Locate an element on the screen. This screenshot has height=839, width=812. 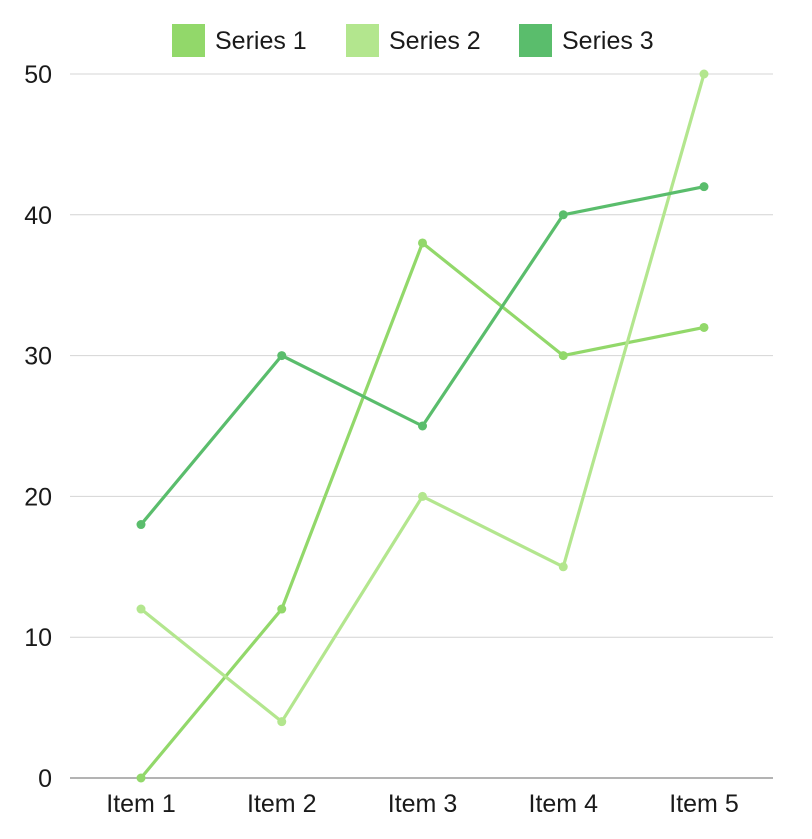
legend-label: Series 3 is located at coordinates (608, 41).